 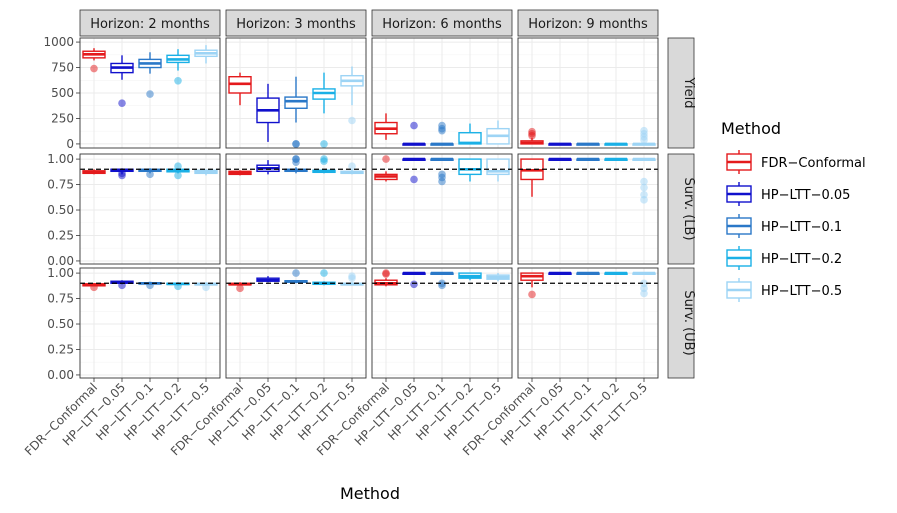 I want to click on column-strip-label: Horizon: 3 months, so click(x=296, y=24).